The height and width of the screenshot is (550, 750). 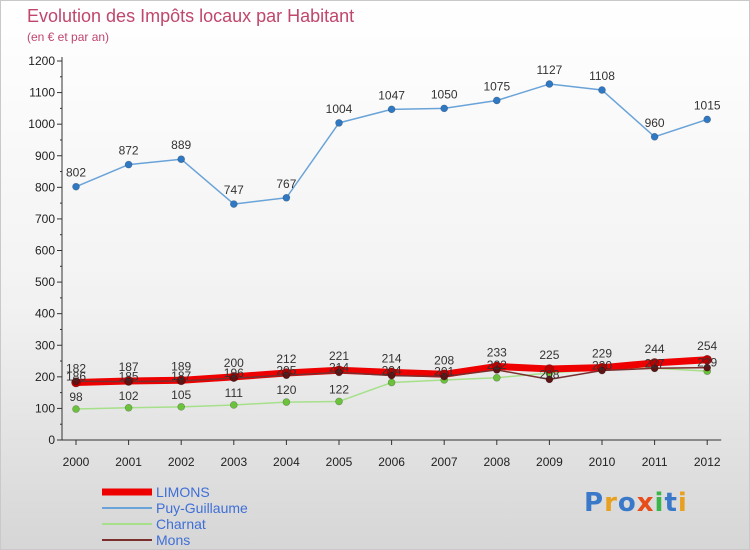 What do you see at coordinates (549, 70) in the screenshot?
I see `data-label-puy-guillaume: 1127` at bounding box center [549, 70].